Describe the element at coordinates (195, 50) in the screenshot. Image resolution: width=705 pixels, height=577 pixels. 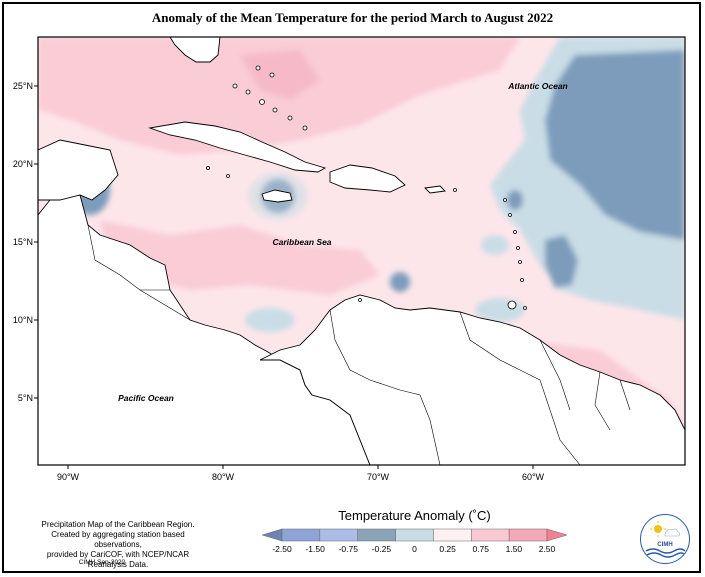
I see `land-florida` at that location.